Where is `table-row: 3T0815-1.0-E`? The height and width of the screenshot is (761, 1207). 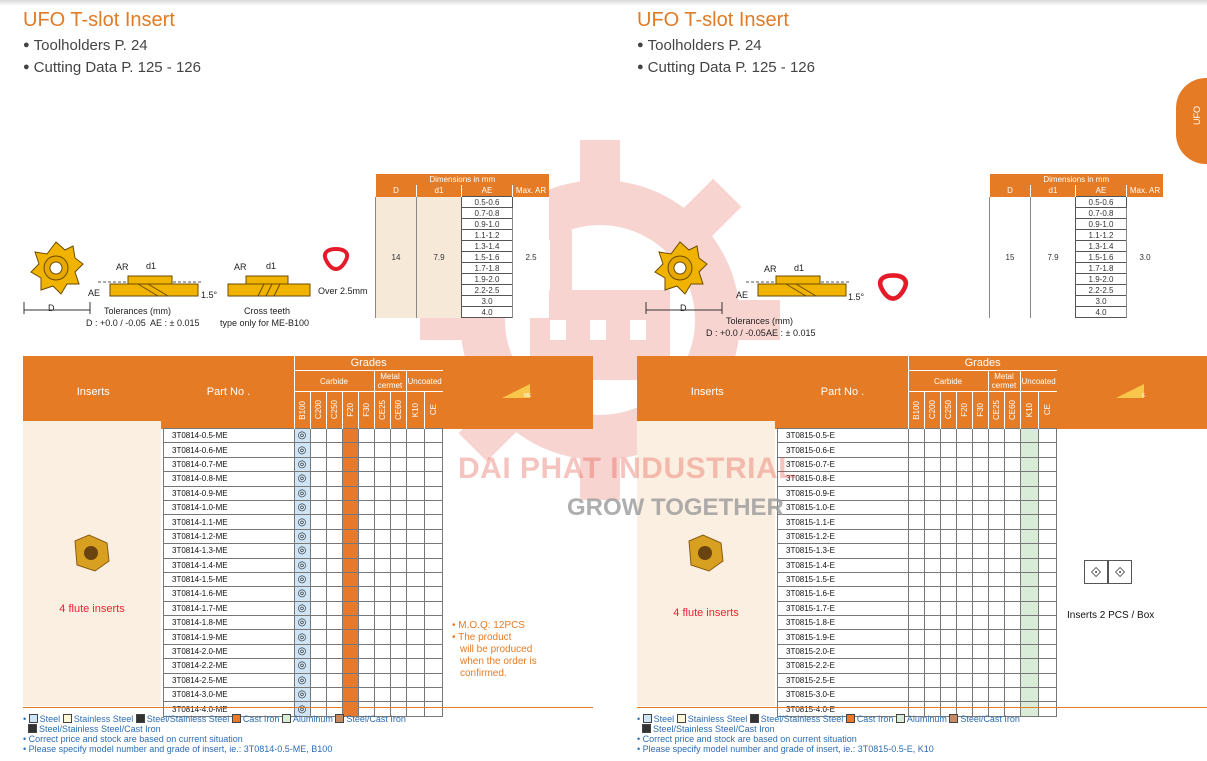 table-row: 3T0815-1.0-E is located at coordinates (922, 507).